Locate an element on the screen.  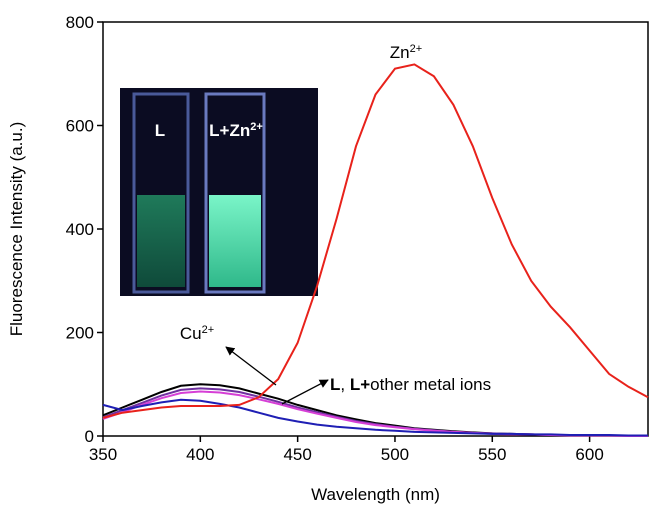
y-tick-label: 0 is located at coordinates (89, 436).